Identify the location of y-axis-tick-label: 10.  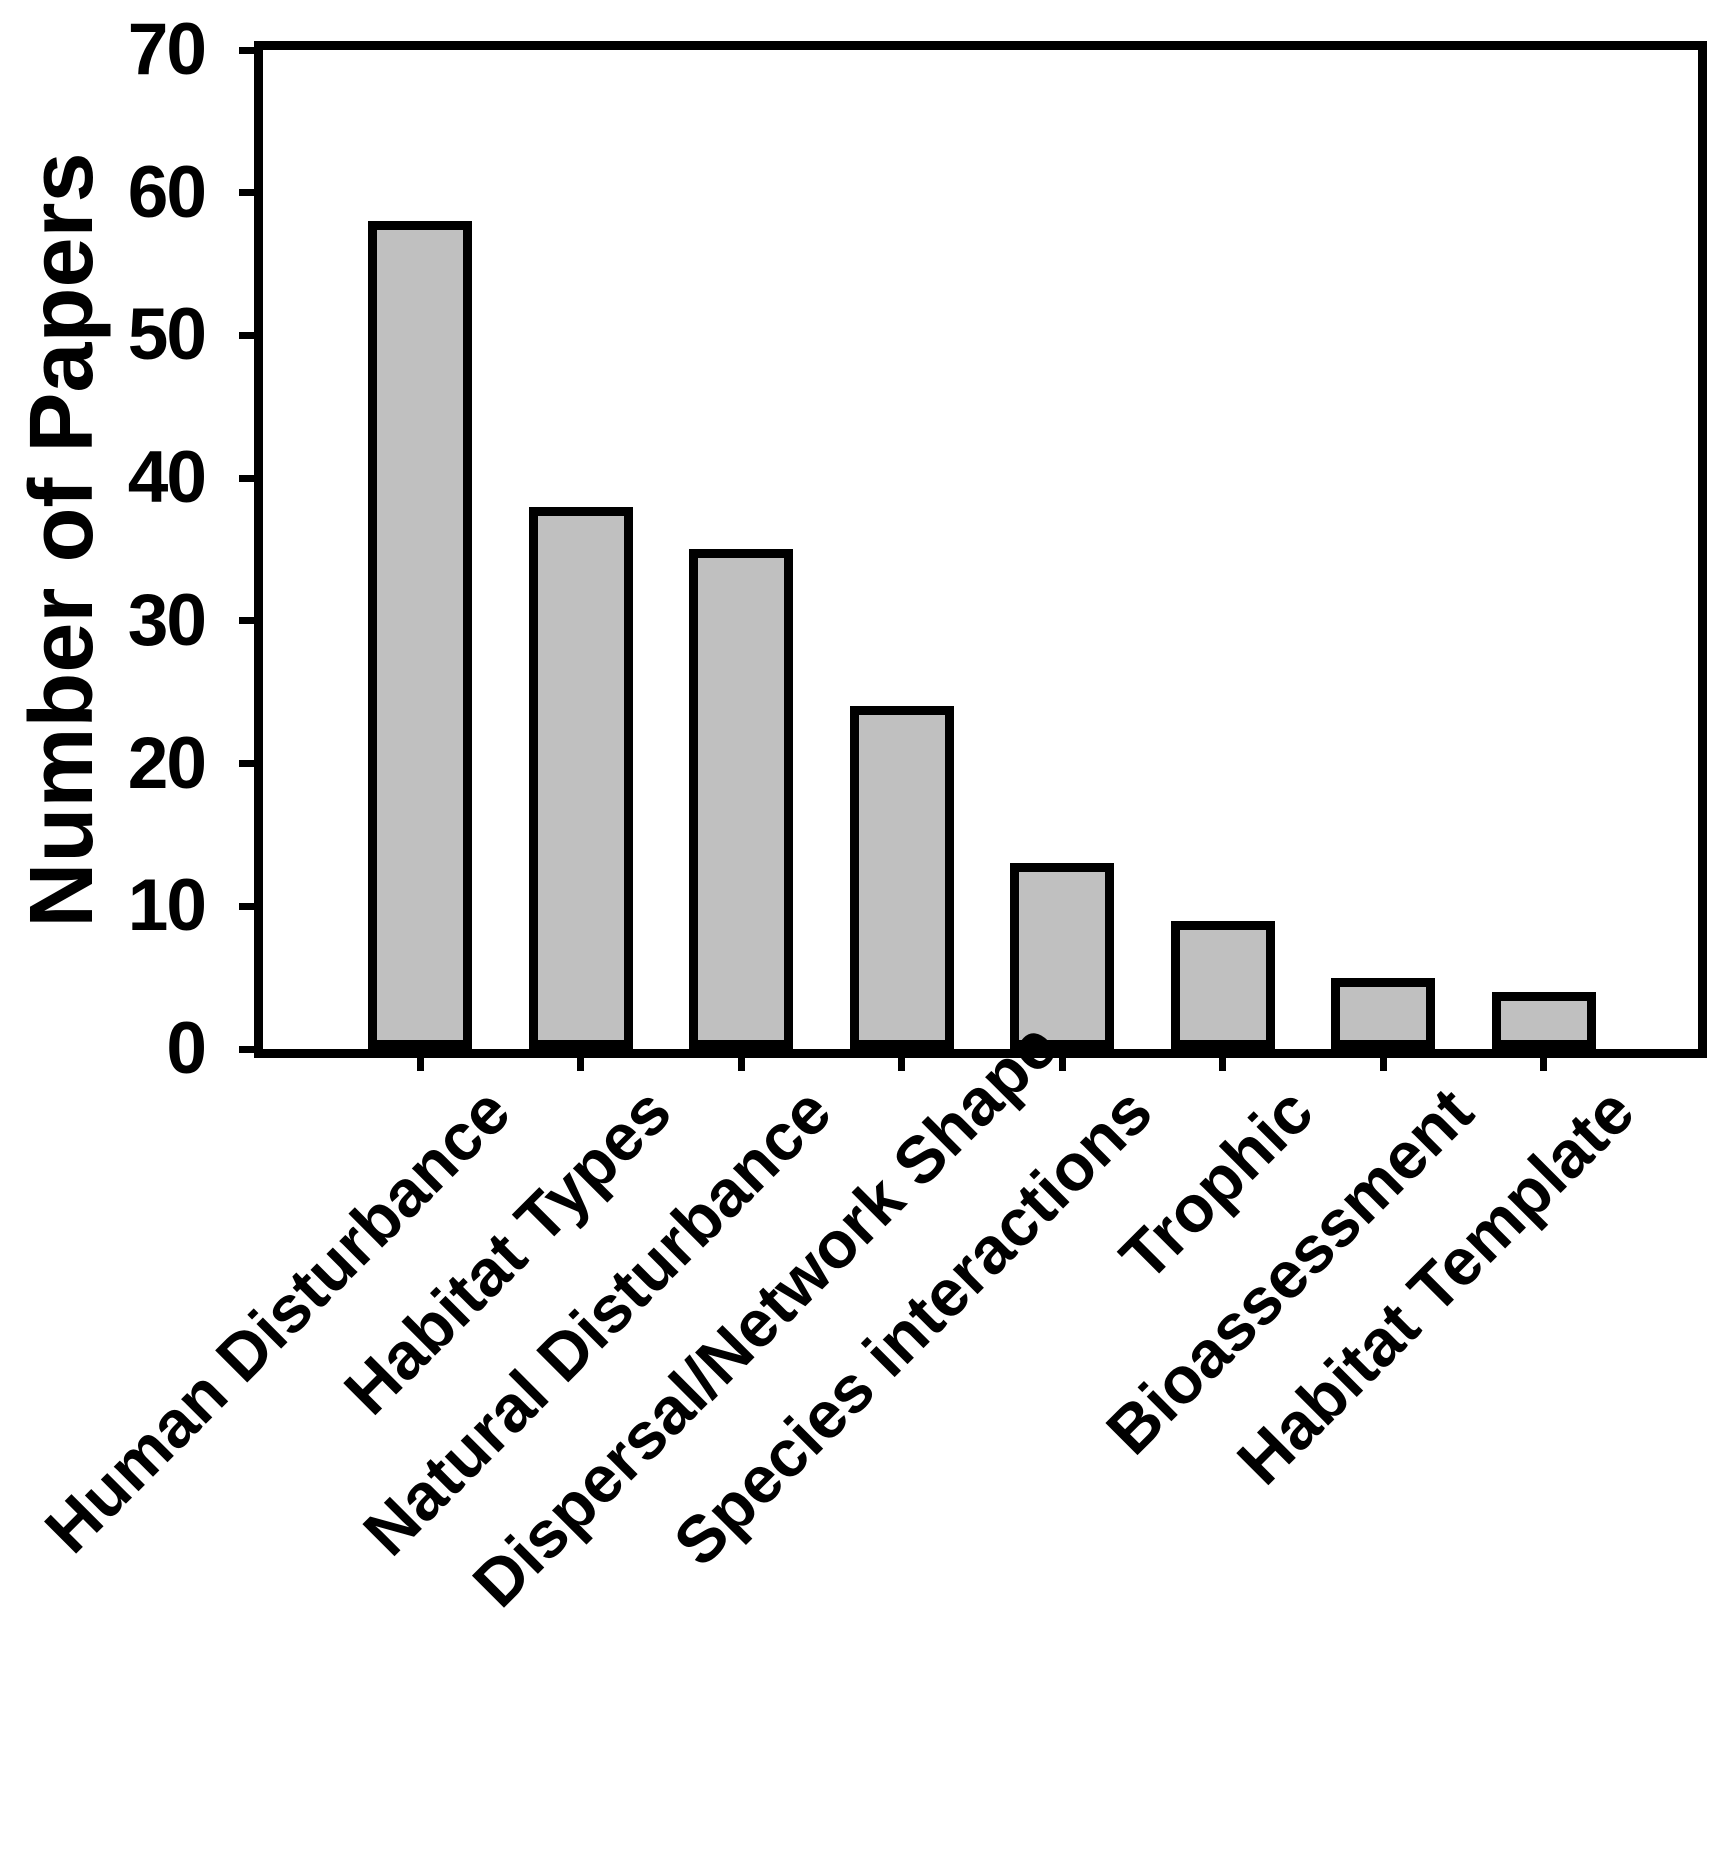
(167, 905).